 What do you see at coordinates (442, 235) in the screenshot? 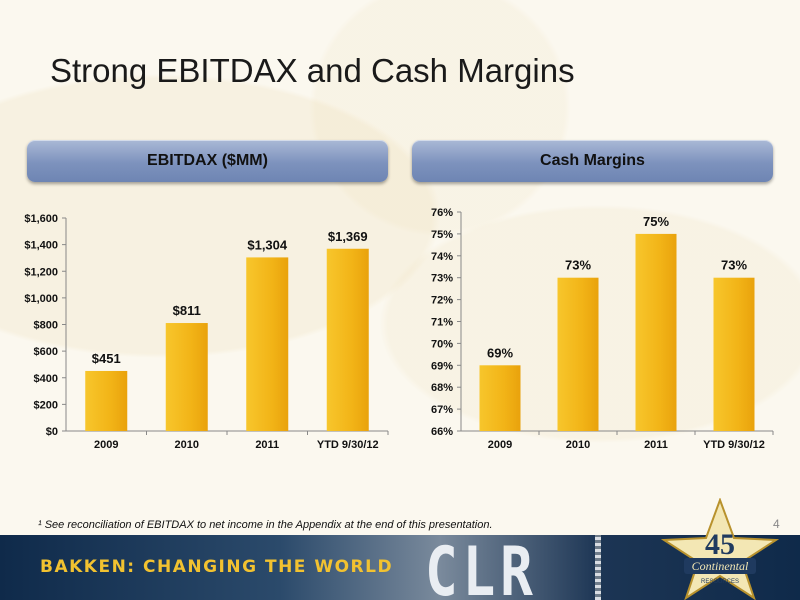
I see `margin-y-tick-label: 75%` at bounding box center [442, 235].